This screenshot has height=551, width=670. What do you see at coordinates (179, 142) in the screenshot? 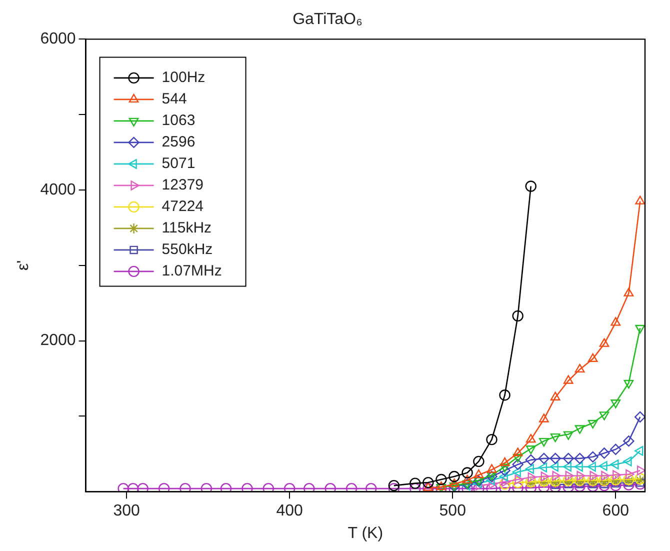
I see `legend-label: 2596` at bounding box center [179, 142].